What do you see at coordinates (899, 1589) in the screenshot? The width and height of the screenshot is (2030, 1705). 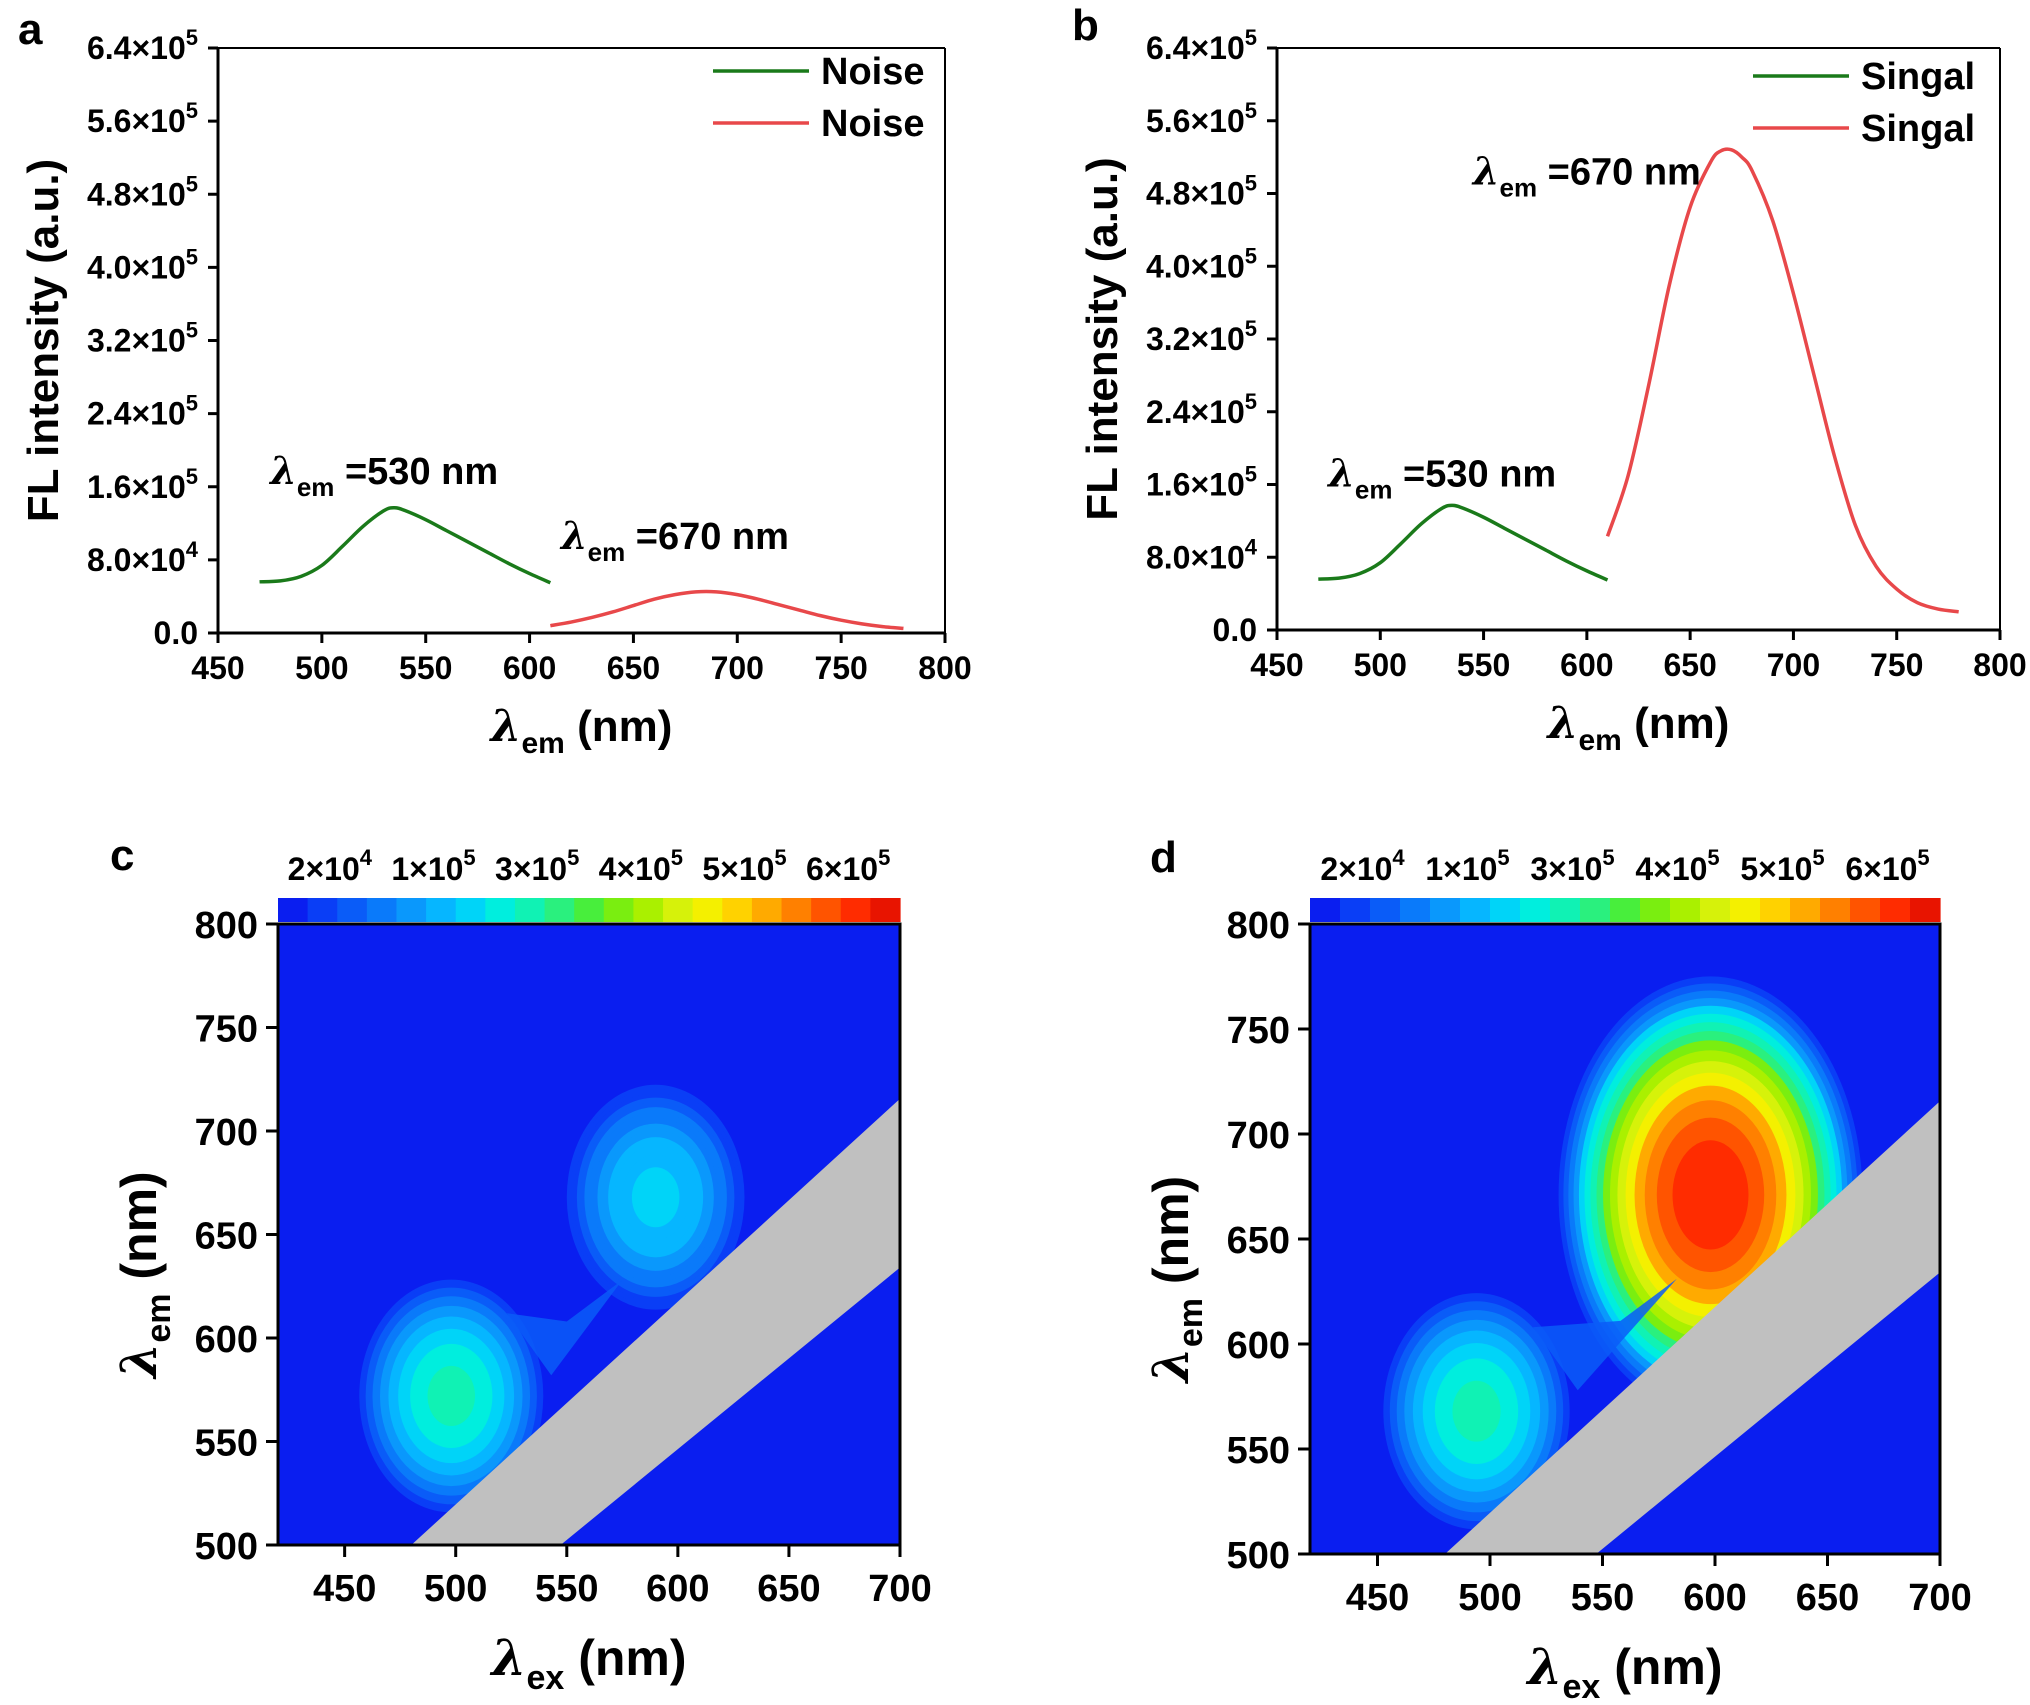 I see `x-tick-label: 700` at bounding box center [899, 1589].